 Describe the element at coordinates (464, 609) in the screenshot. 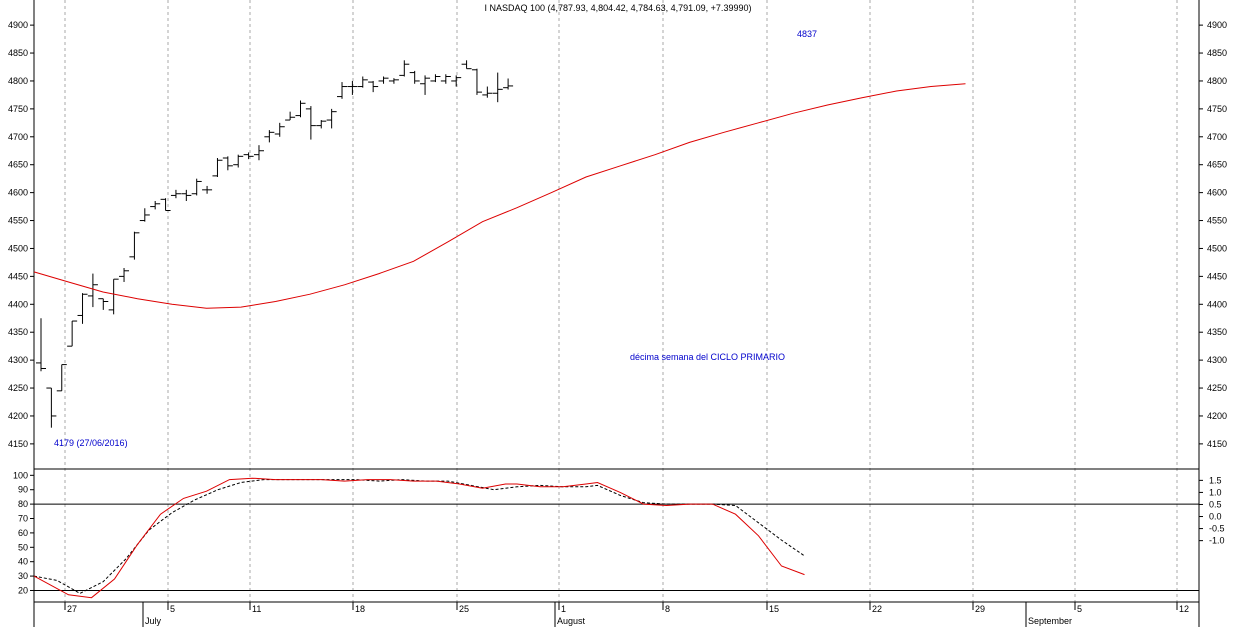

I see `x-tick-label: 25` at that location.